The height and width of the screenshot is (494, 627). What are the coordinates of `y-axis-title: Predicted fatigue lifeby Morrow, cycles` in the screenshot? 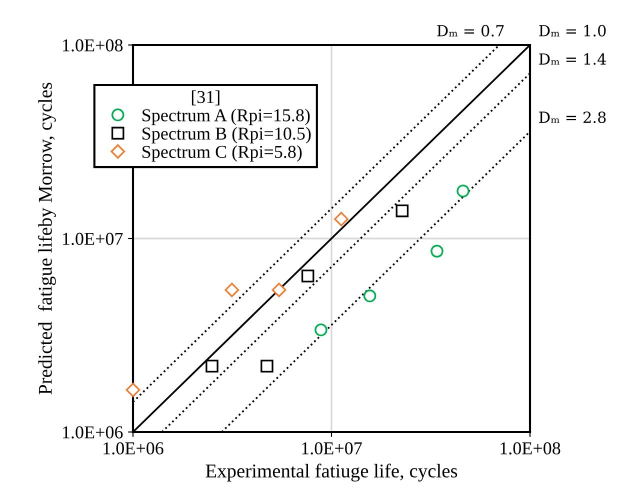 It's located at (47, 238).